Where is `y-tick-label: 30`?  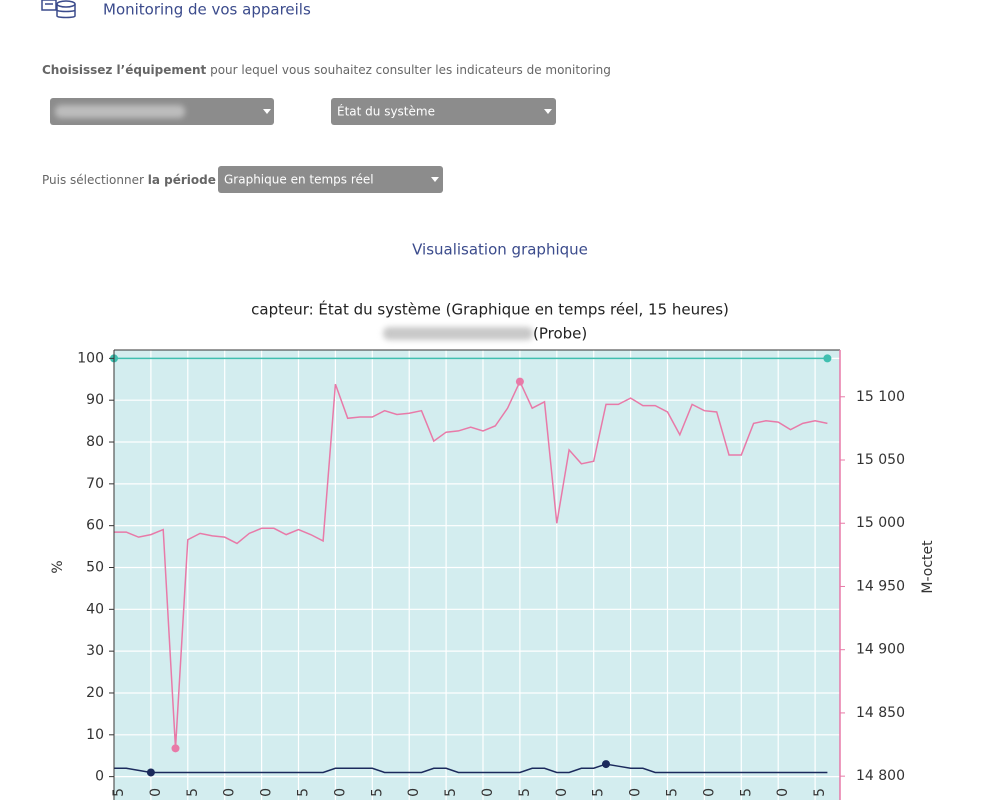
y-tick-label: 30 is located at coordinates (95, 651).